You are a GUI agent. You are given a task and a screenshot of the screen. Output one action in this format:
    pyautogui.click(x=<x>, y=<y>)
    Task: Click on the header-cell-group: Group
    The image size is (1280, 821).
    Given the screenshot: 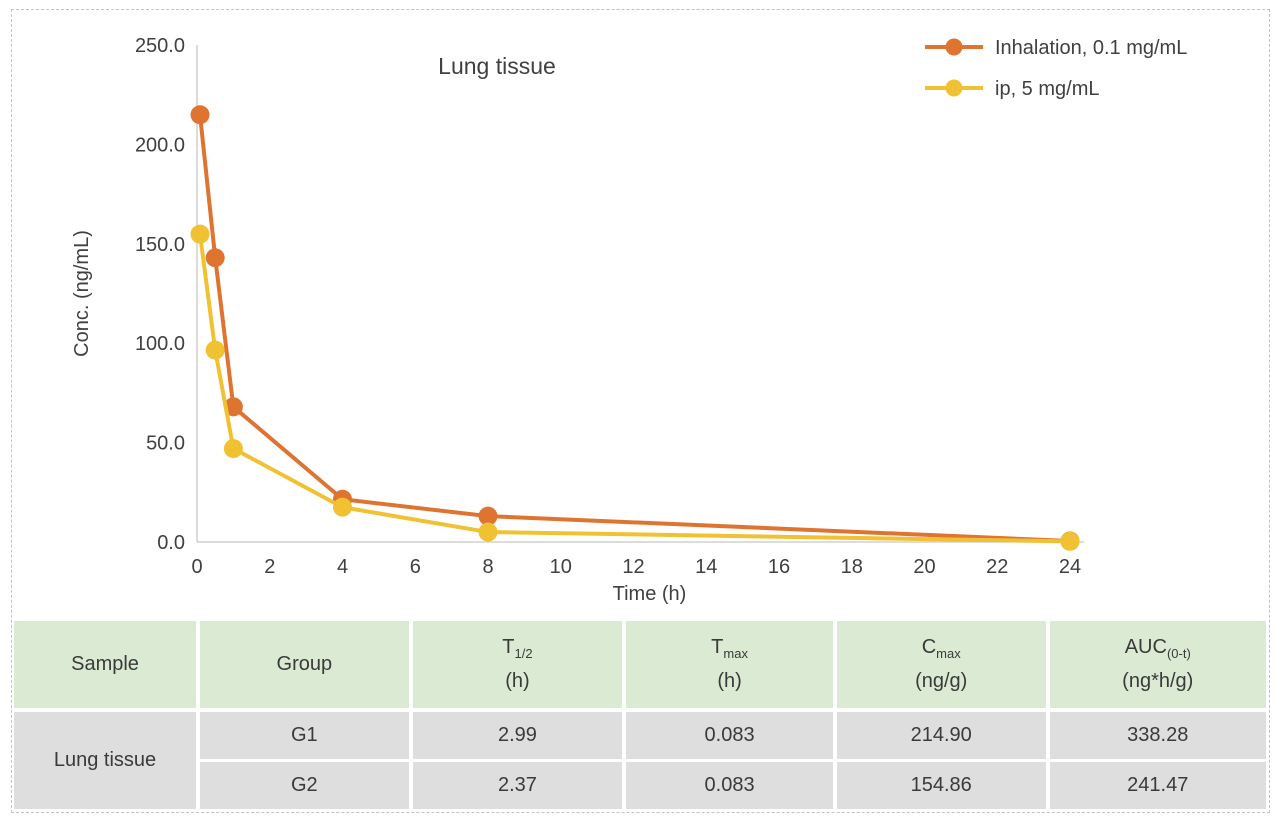 What is the action you would take?
    pyautogui.click(x=304, y=664)
    